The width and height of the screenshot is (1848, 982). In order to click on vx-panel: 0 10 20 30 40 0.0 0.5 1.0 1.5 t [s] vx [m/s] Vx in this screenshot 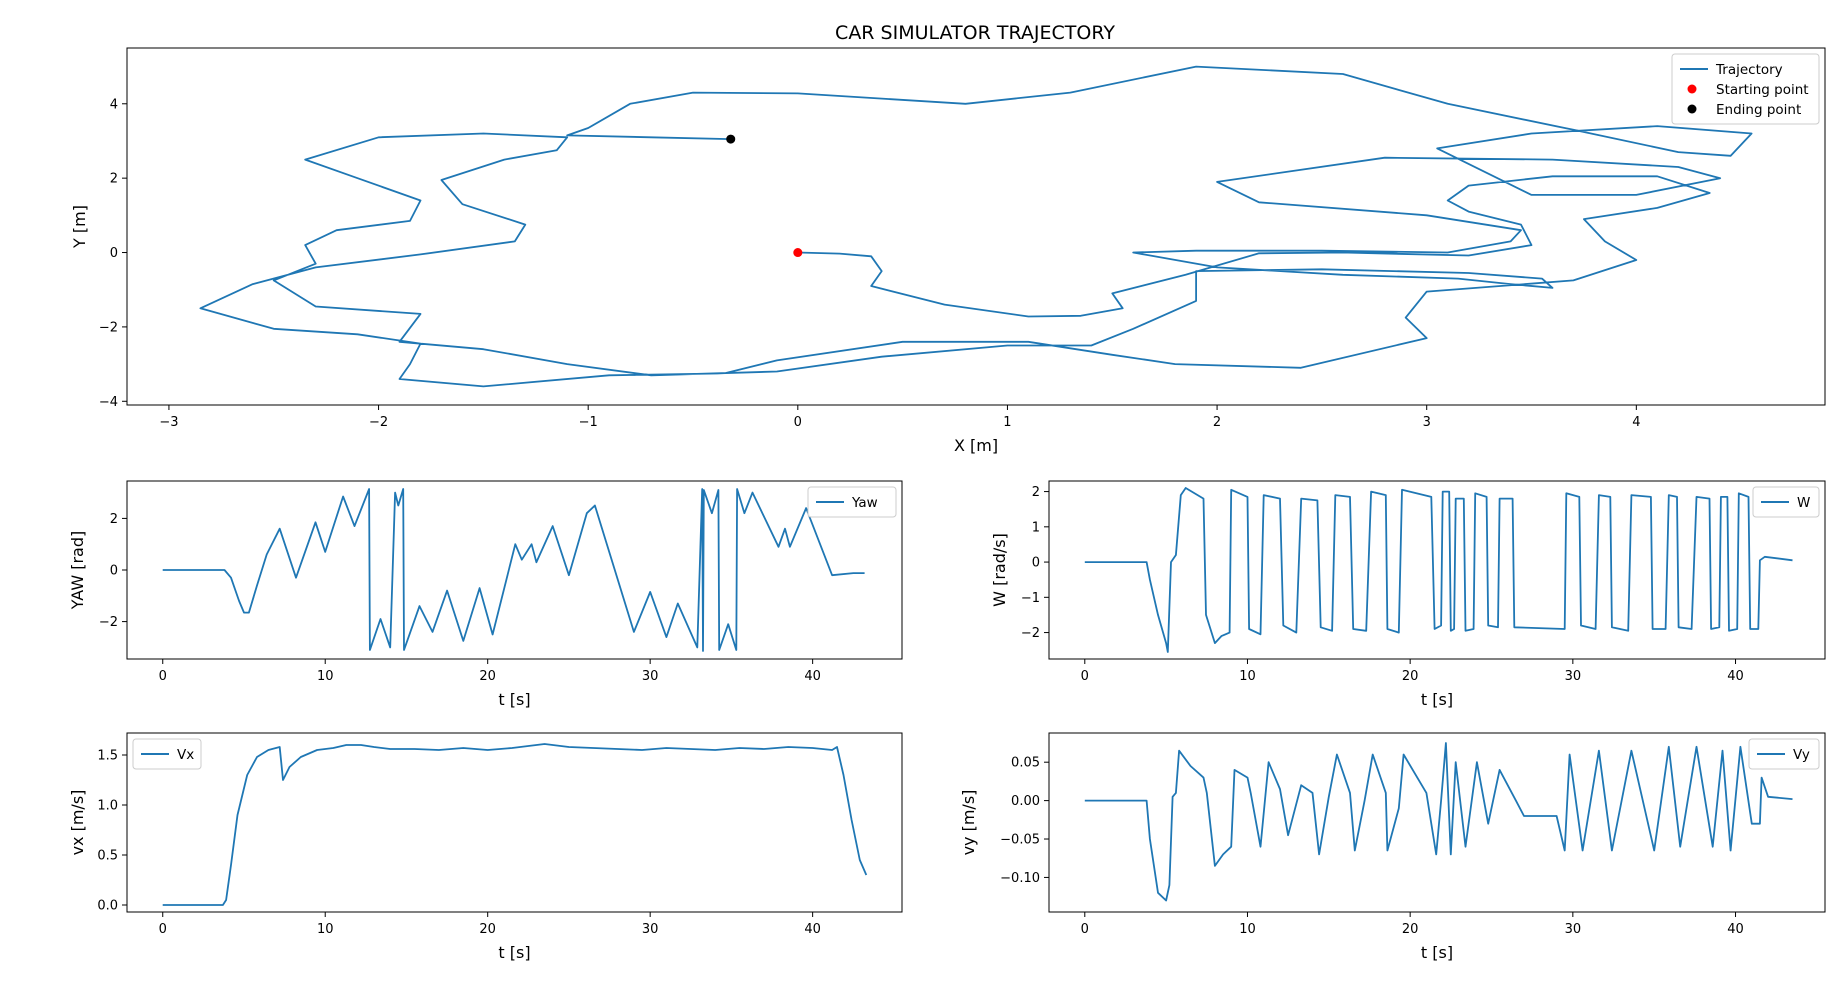, I will do `click(485, 847)`.